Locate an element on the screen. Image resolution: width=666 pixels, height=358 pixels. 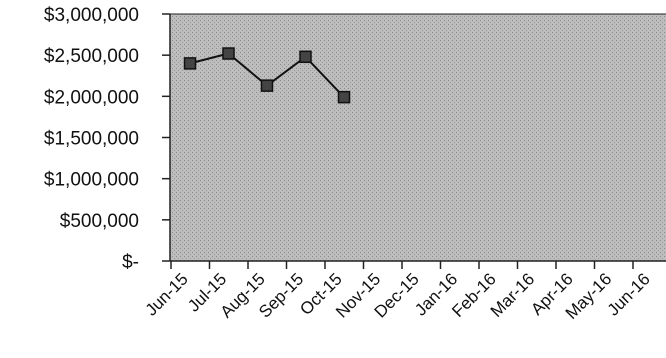
y-tick-label: $1,000,000 is located at coordinates (91, 180).